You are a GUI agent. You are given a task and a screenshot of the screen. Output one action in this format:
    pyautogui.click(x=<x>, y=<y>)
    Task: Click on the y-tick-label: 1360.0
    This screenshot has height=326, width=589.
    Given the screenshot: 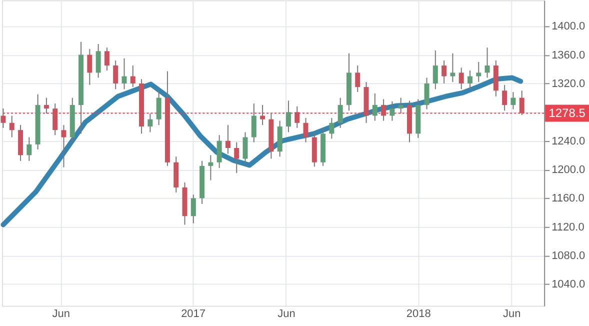 What is the action you would take?
    pyautogui.click(x=569, y=55)
    